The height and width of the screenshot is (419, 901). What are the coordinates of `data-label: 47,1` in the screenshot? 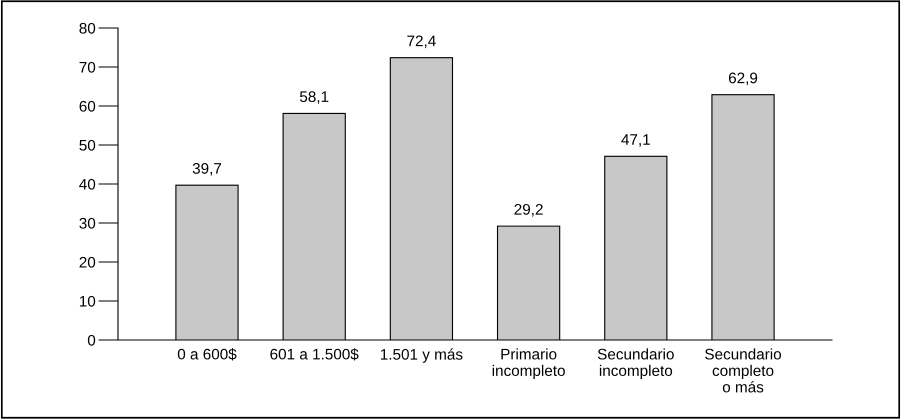 It's located at (635, 140).